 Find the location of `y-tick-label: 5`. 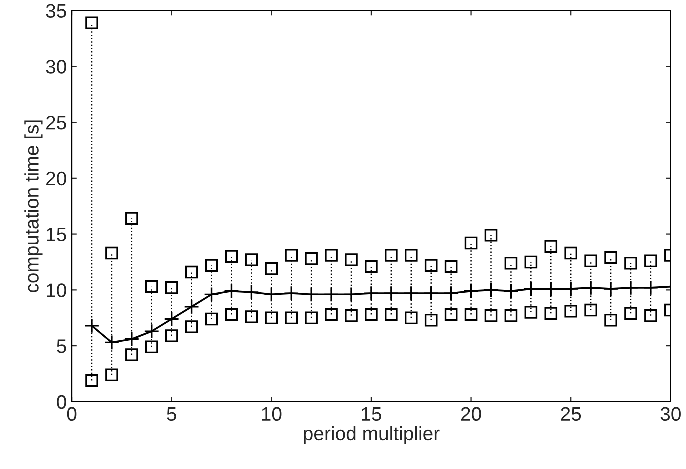

y-tick-label: 5 is located at coordinates (61, 347).